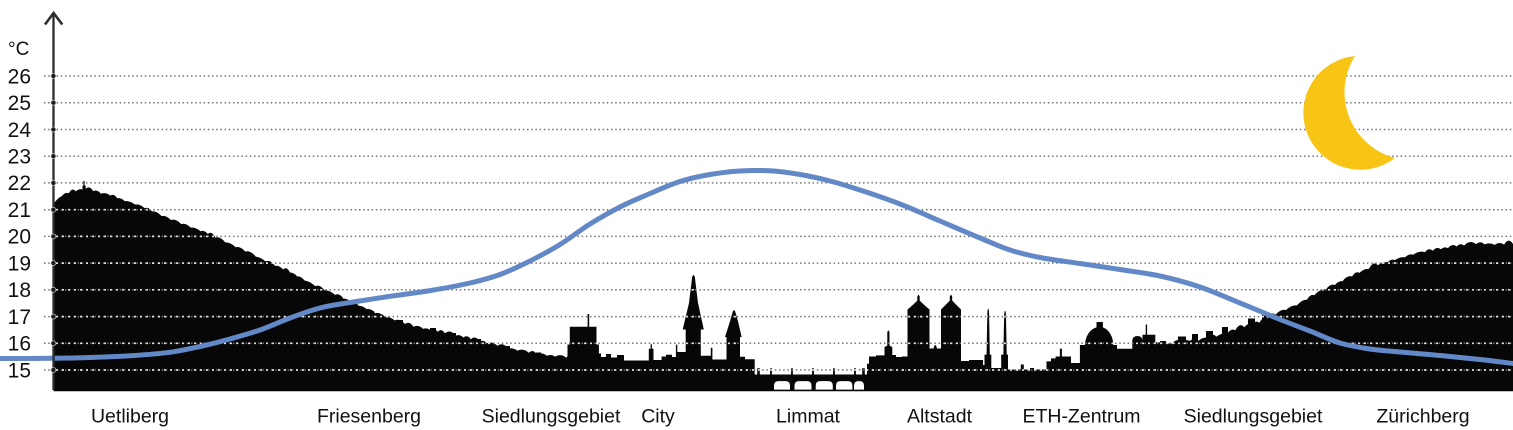 The width and height of the screenshot is (1513, 430). Describe the element at coordinates (19, 183) in the screenshot. I see `svg-text: 22` at that location.